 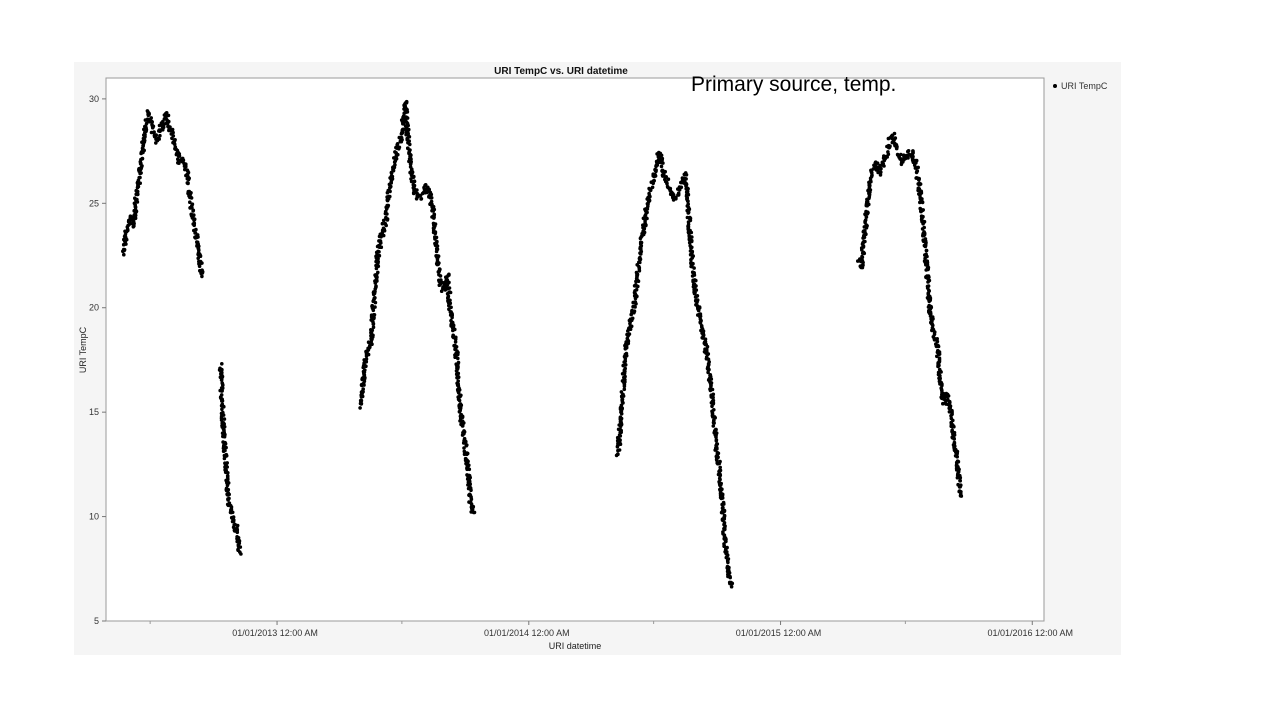 I want to click on y-axis-label: URI TempC, so click(x=83, y=349).